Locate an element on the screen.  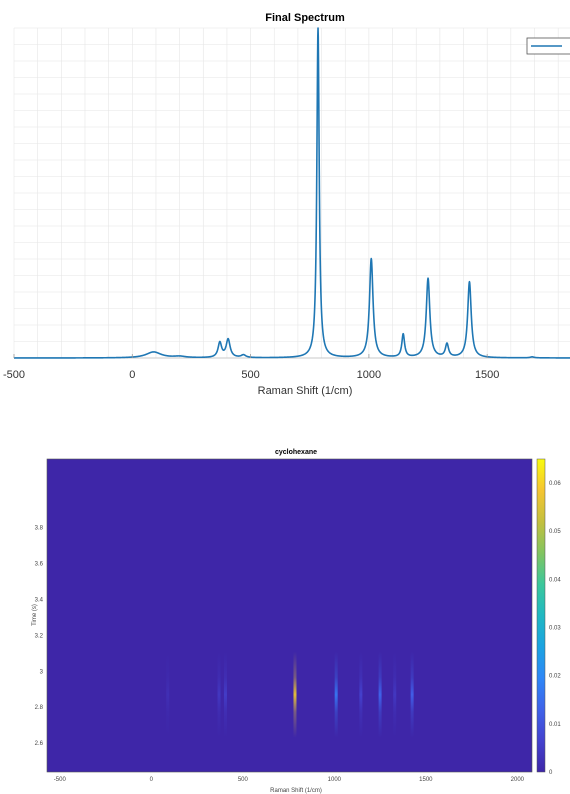
legend is located at coordinates (548, 46).